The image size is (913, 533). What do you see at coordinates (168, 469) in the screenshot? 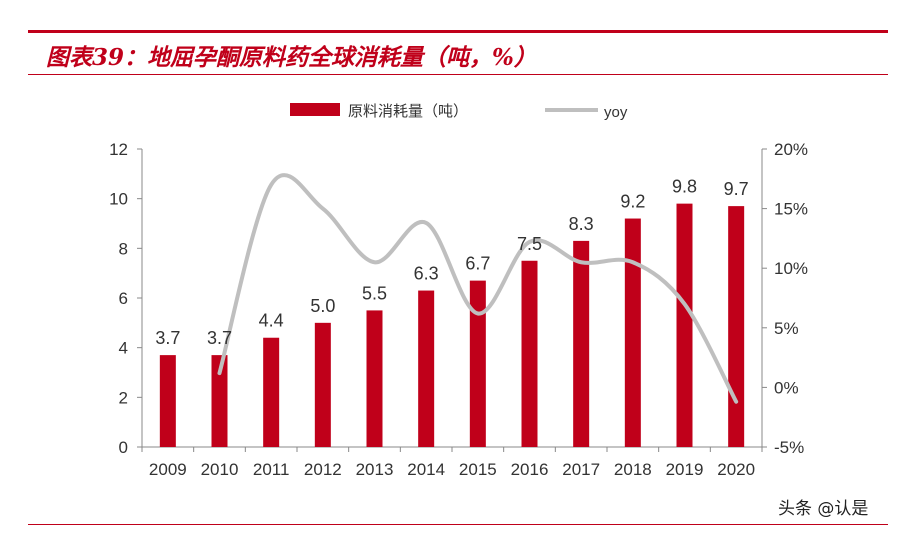
I see `x-axis-tick-label: 2009` at bounding box center [168, 469].